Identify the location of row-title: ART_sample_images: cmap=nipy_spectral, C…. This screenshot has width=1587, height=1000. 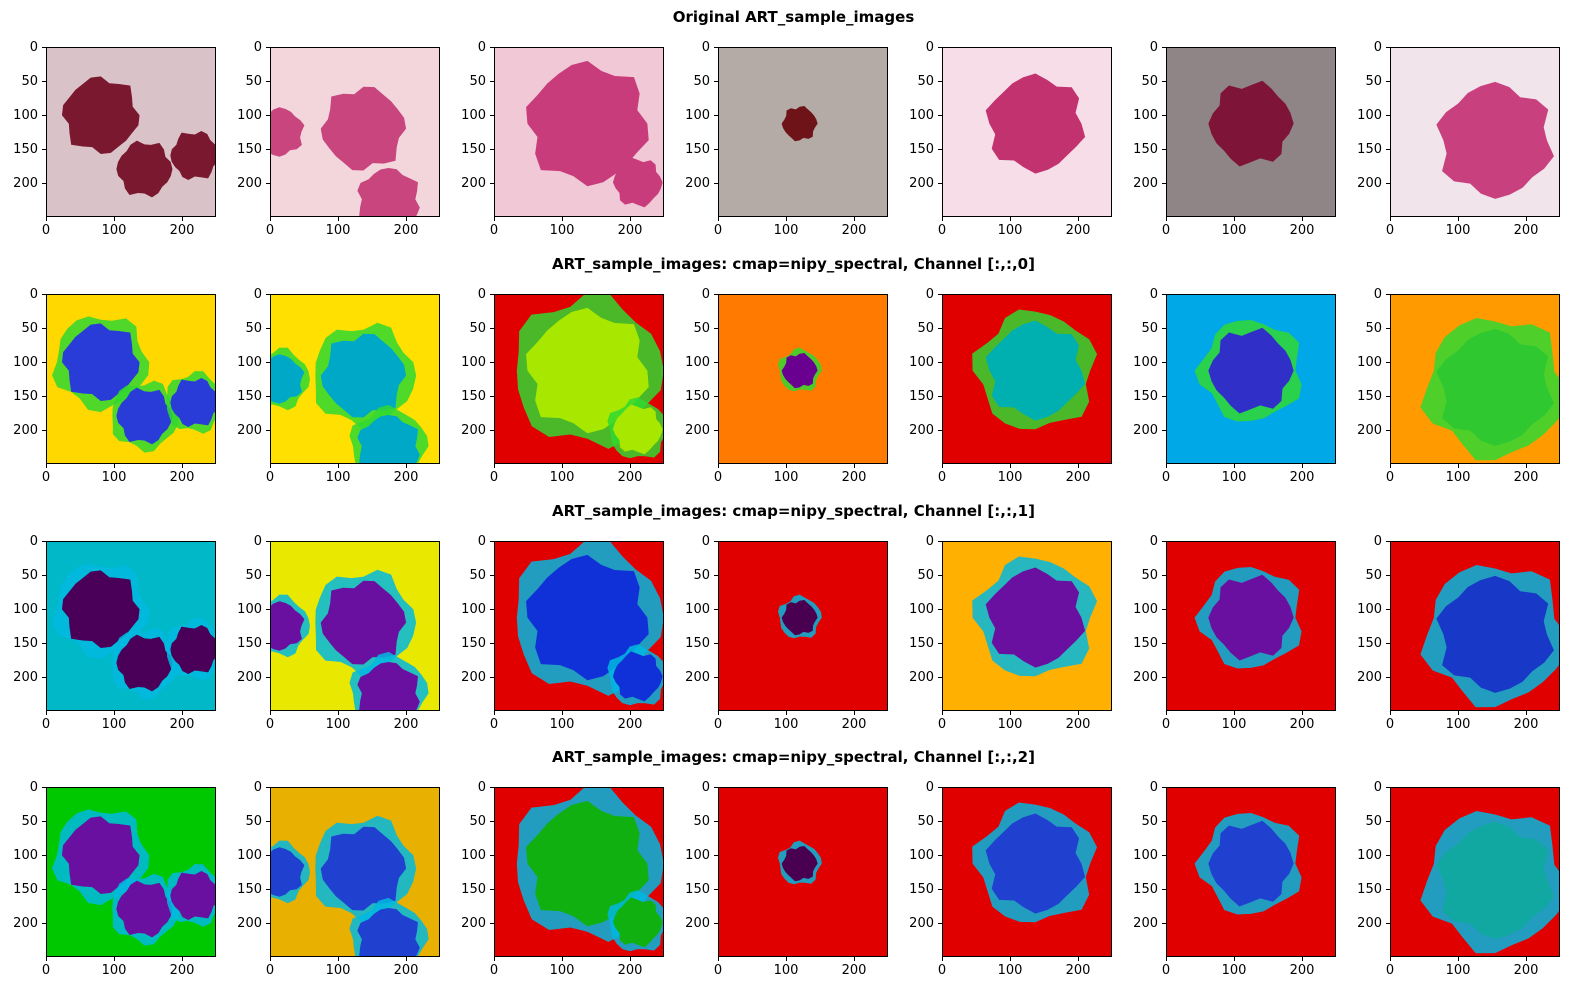
(793, 757).